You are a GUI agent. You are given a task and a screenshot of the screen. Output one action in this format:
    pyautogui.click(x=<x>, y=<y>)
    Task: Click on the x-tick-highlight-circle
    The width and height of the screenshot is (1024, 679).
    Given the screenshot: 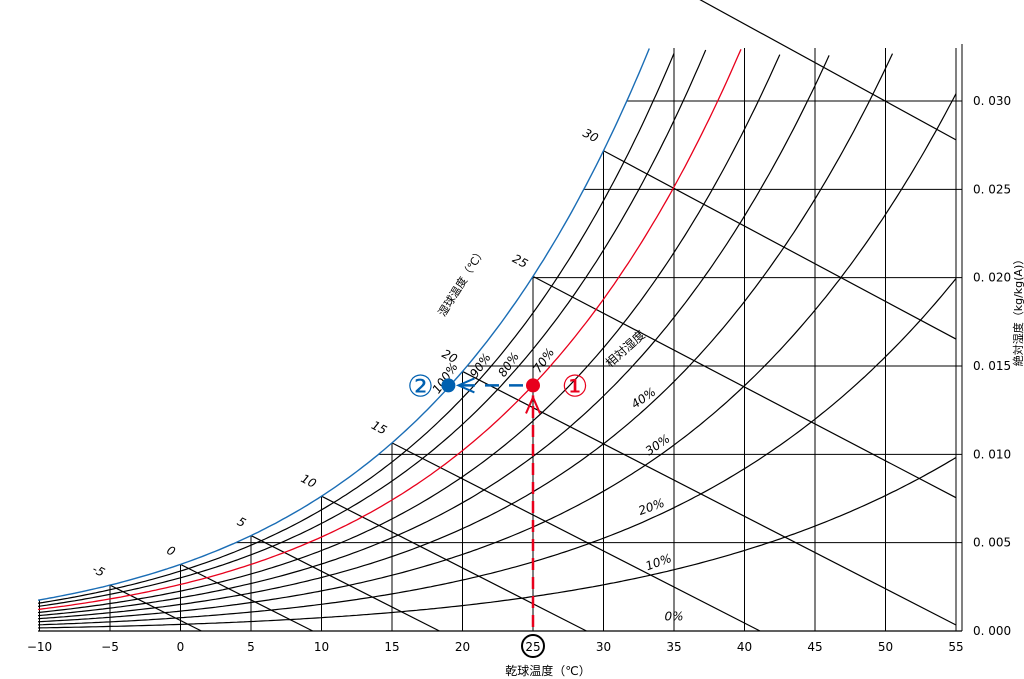 What is the action you would take?
    pyautogui.click(x=533, y=646)
    